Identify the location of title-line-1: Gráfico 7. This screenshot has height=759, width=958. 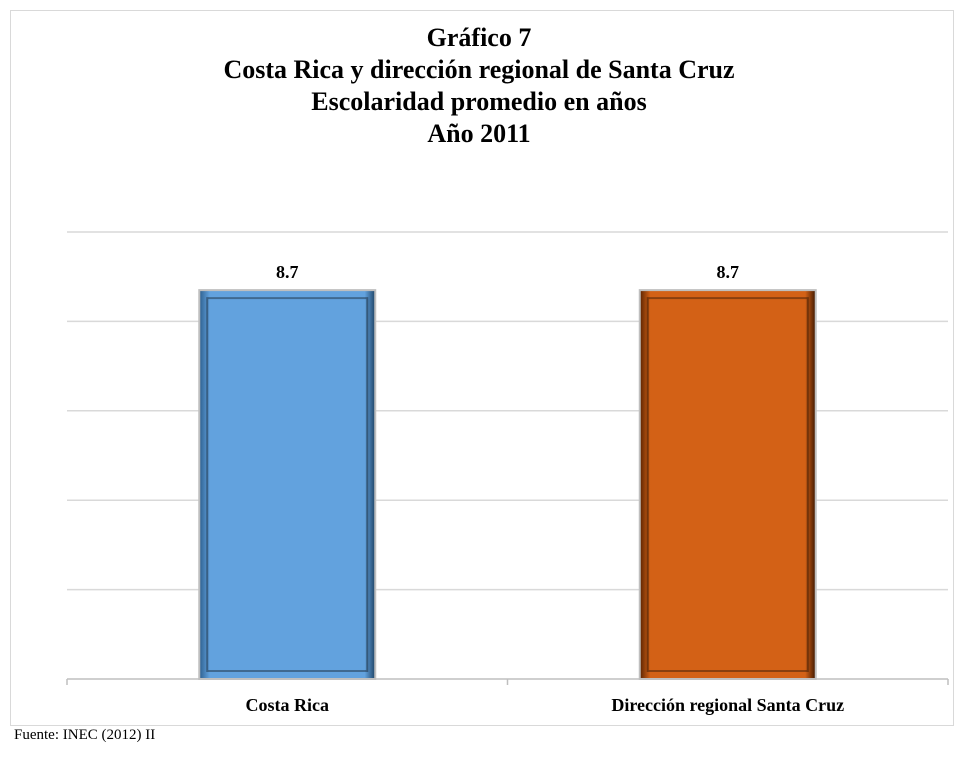
(479, 37).